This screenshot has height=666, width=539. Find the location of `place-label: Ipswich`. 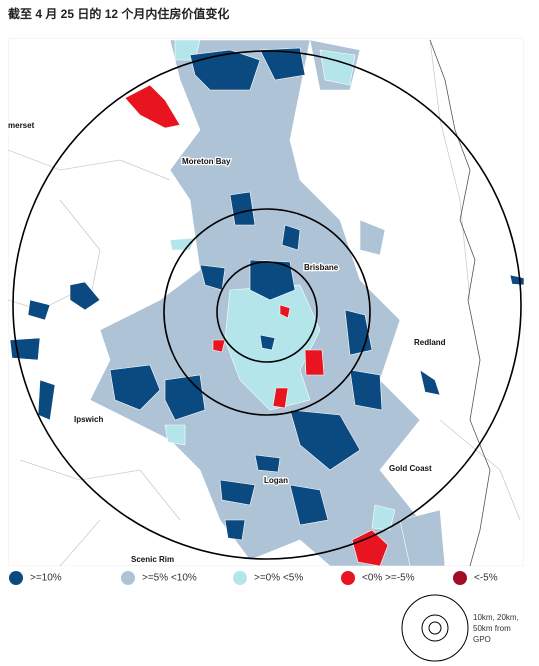

place-label: Ipswich is located at coordinates (88, 419).